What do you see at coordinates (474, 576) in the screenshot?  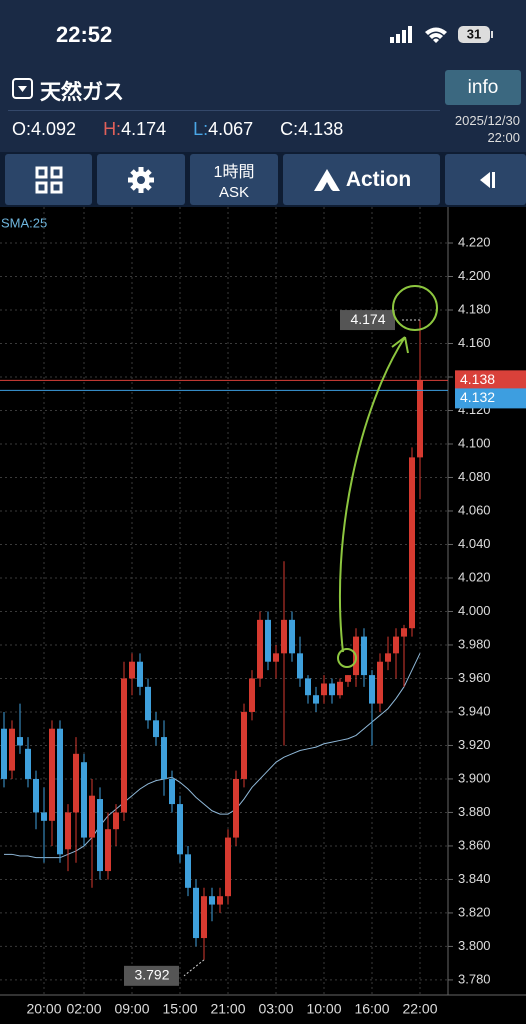 I see `y-tick-label: 4.020` at bounding box center [474, 576].